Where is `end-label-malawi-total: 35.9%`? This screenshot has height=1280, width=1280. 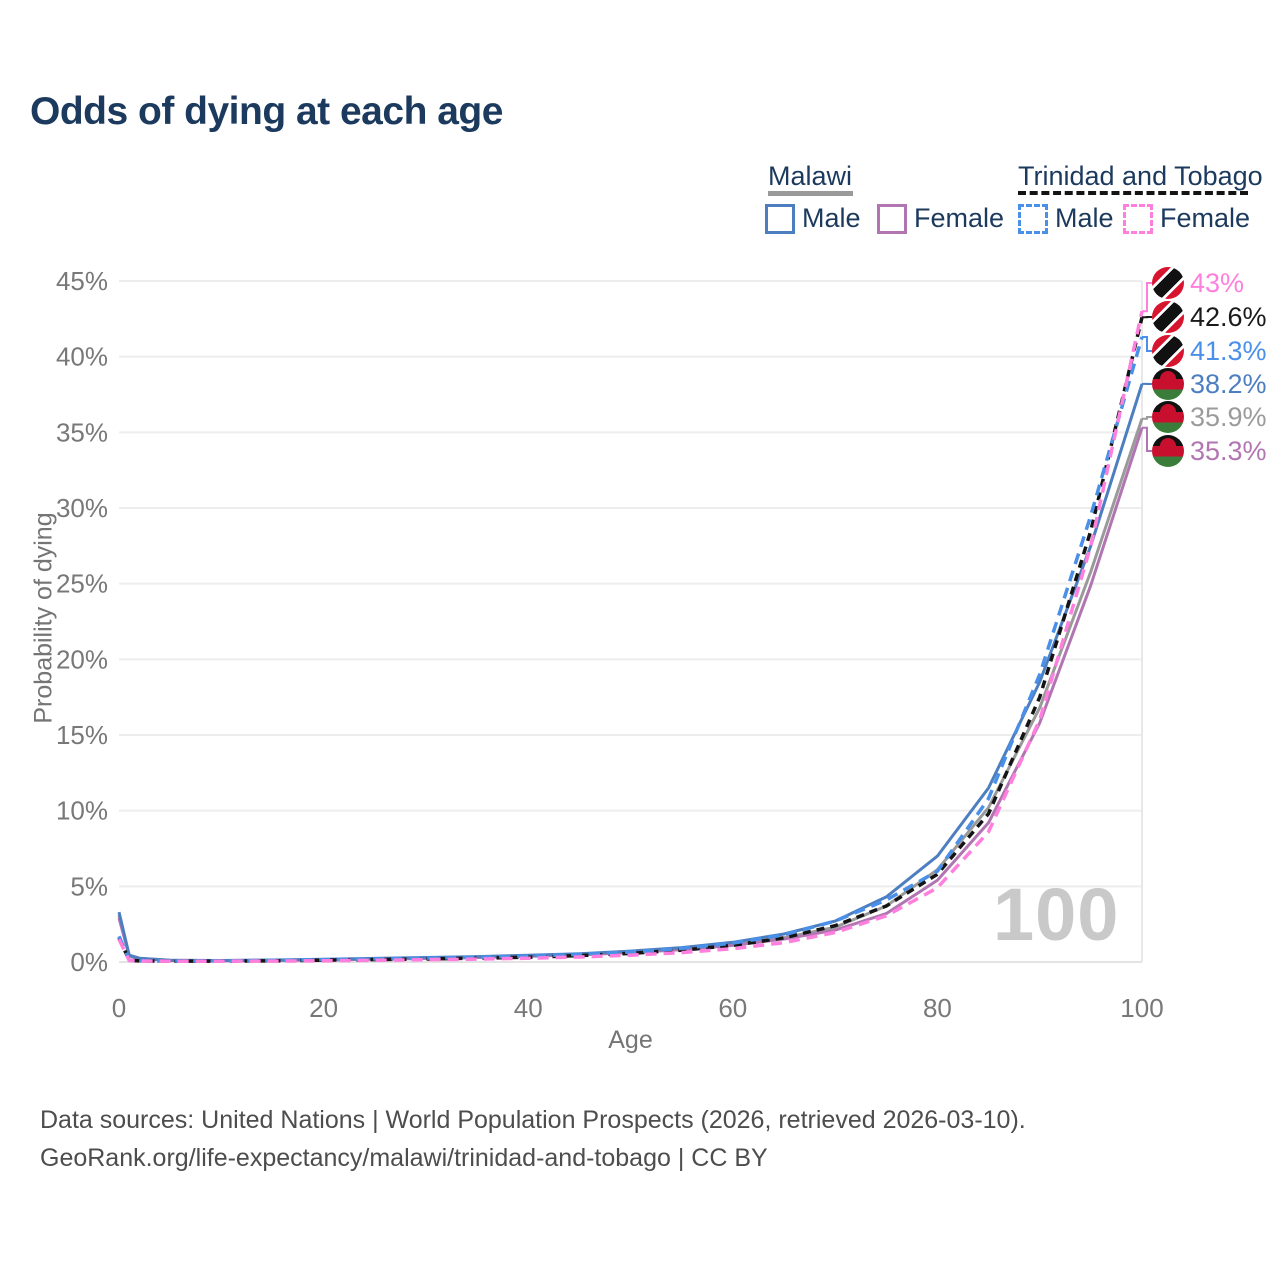
end-label-malawi-total: 35.9% is located at coordinates (1209, 417).